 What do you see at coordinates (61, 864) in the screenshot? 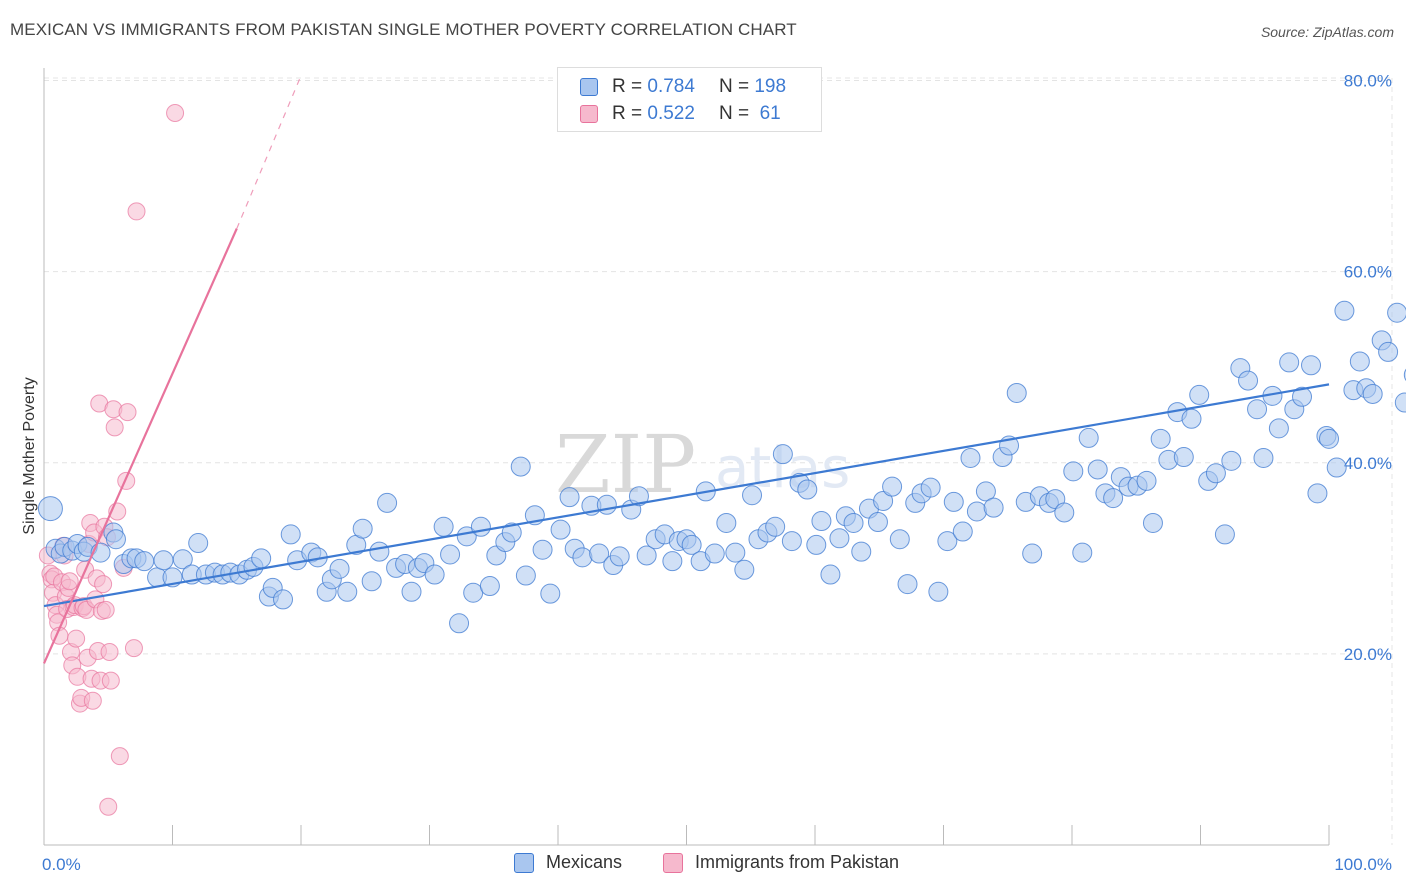
I see `x-tick-label: 0.0%` at bounding box center [61, 864].